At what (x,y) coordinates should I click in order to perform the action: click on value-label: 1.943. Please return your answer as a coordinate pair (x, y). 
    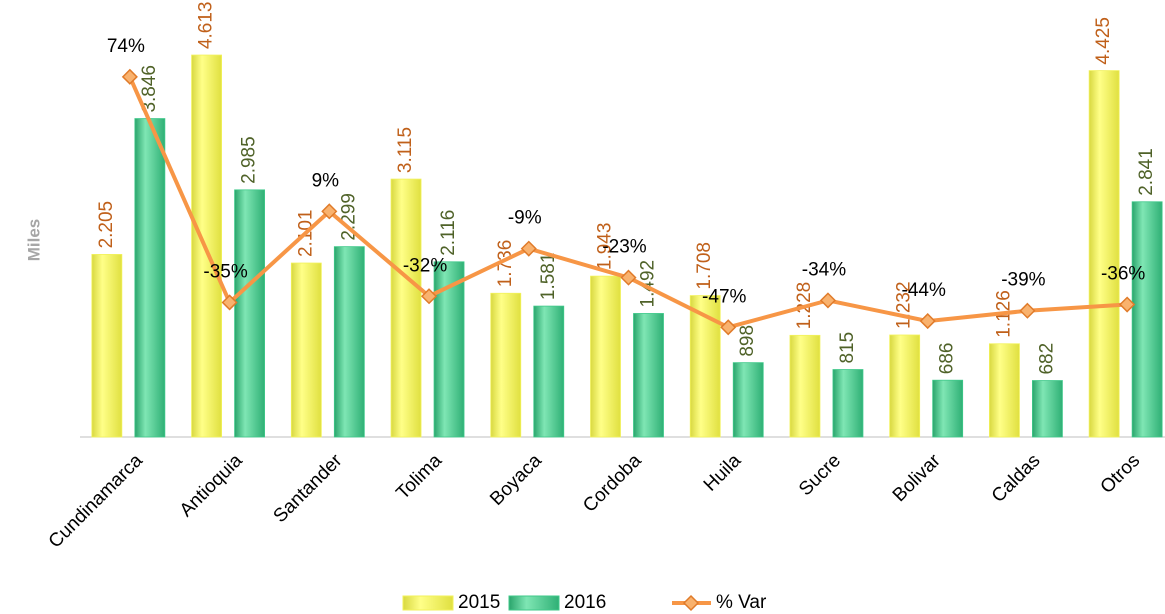
    Looking at the image, I should click on (605, 247).